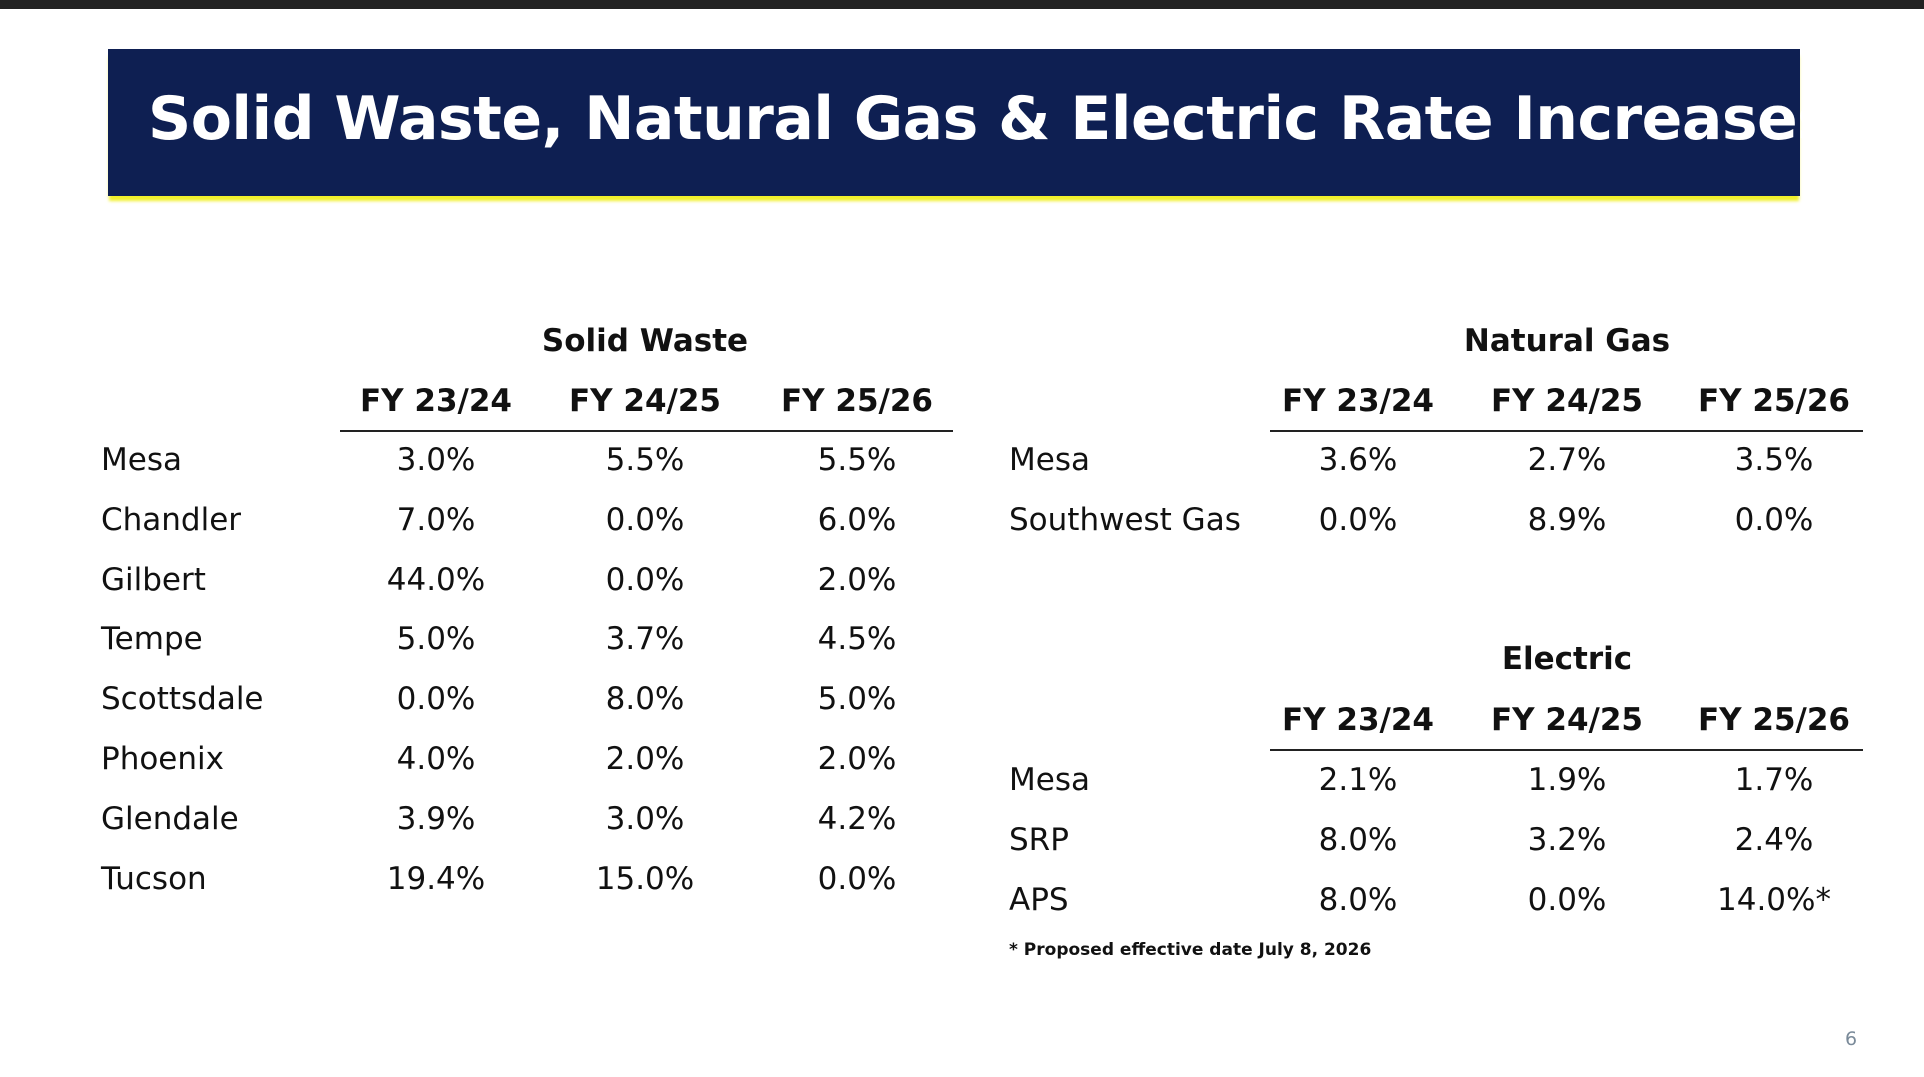  Describe the element at coordinates (857, 639) in the screenshot. I see `cell-value: 4.5%` at that location.